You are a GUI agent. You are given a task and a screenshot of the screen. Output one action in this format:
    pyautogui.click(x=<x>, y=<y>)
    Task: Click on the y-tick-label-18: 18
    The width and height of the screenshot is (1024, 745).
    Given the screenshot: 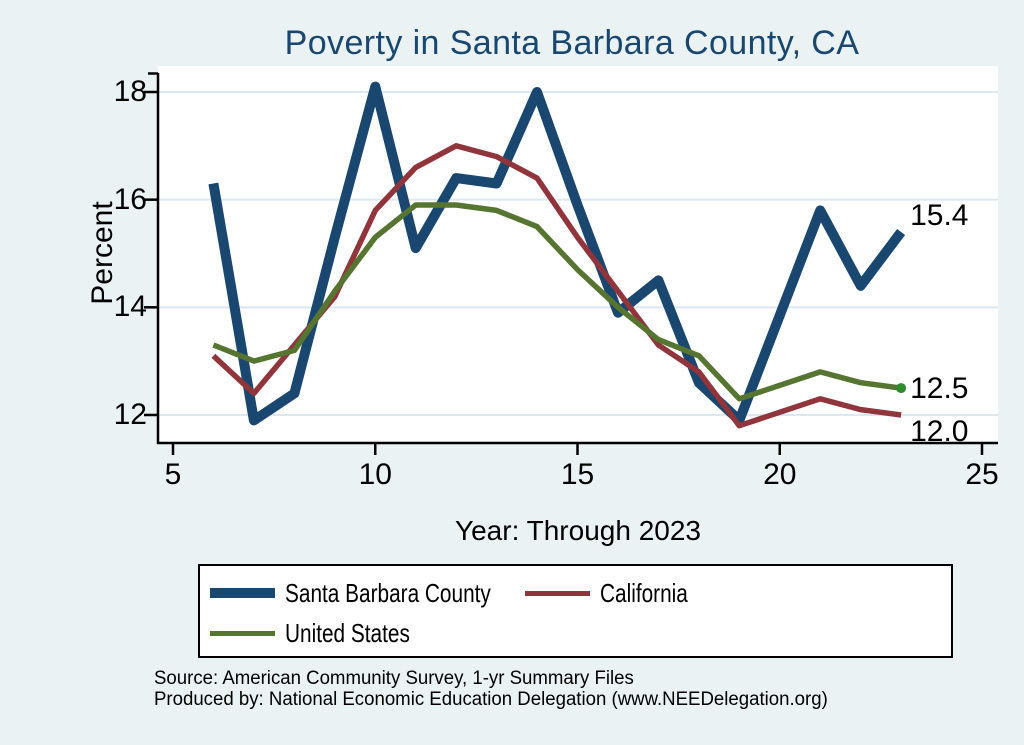 What is the action you would take?
    pyautogui.click(x=130, y=91)
    